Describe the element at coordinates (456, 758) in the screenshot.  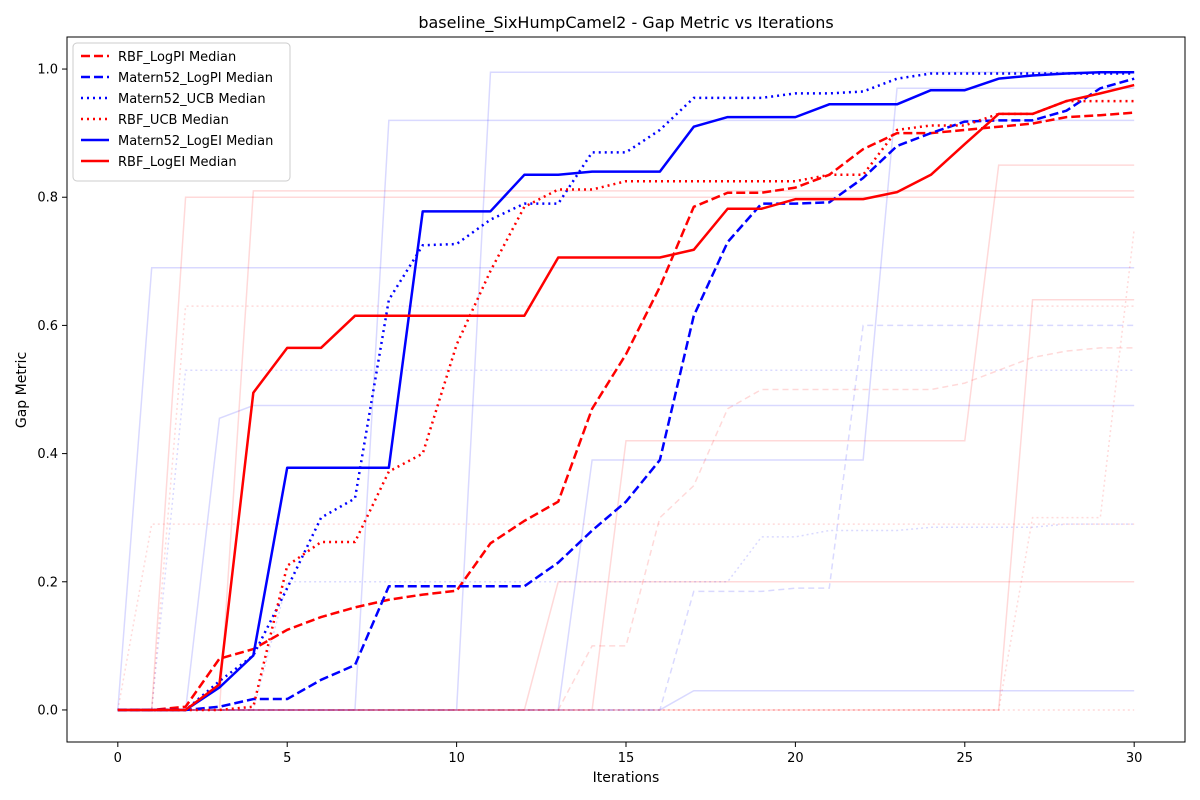
I see `x-tick-label: 10` at that location.